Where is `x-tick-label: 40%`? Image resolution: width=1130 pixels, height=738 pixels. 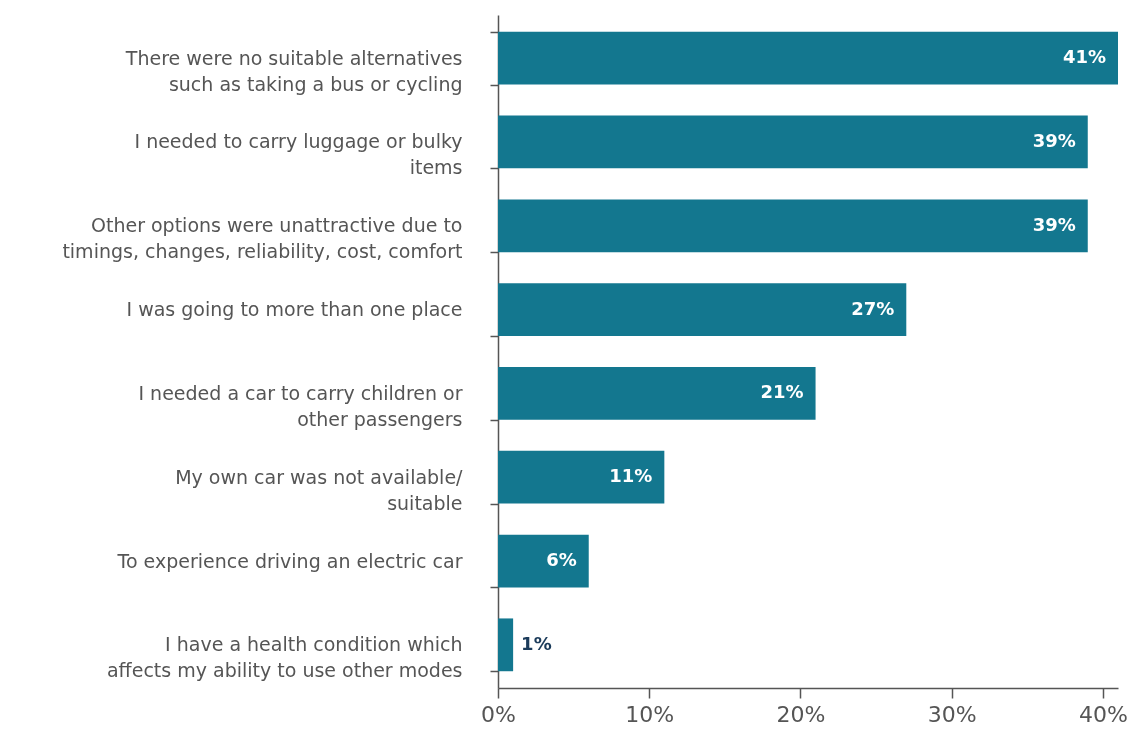 x-tick-label: 40% is located at coordinates (1103, 714).